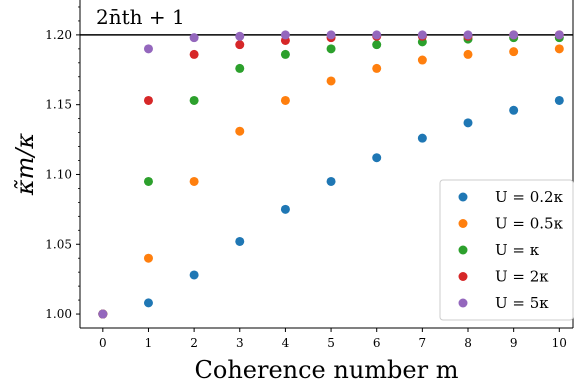 Image resolution: width=575 pixels, height=389 pixels. Describe the element at coordinates (140, 17) in the screenshot. I see `reference-annotation: 2n̄th + 1` at that location.